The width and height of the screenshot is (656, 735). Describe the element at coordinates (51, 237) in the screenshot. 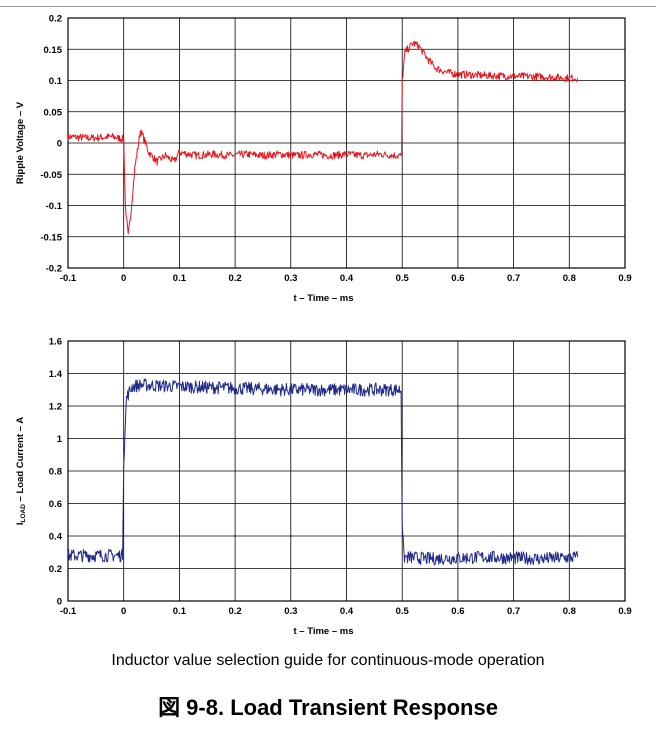

I see `y-tick-label: -0.15` at that location.